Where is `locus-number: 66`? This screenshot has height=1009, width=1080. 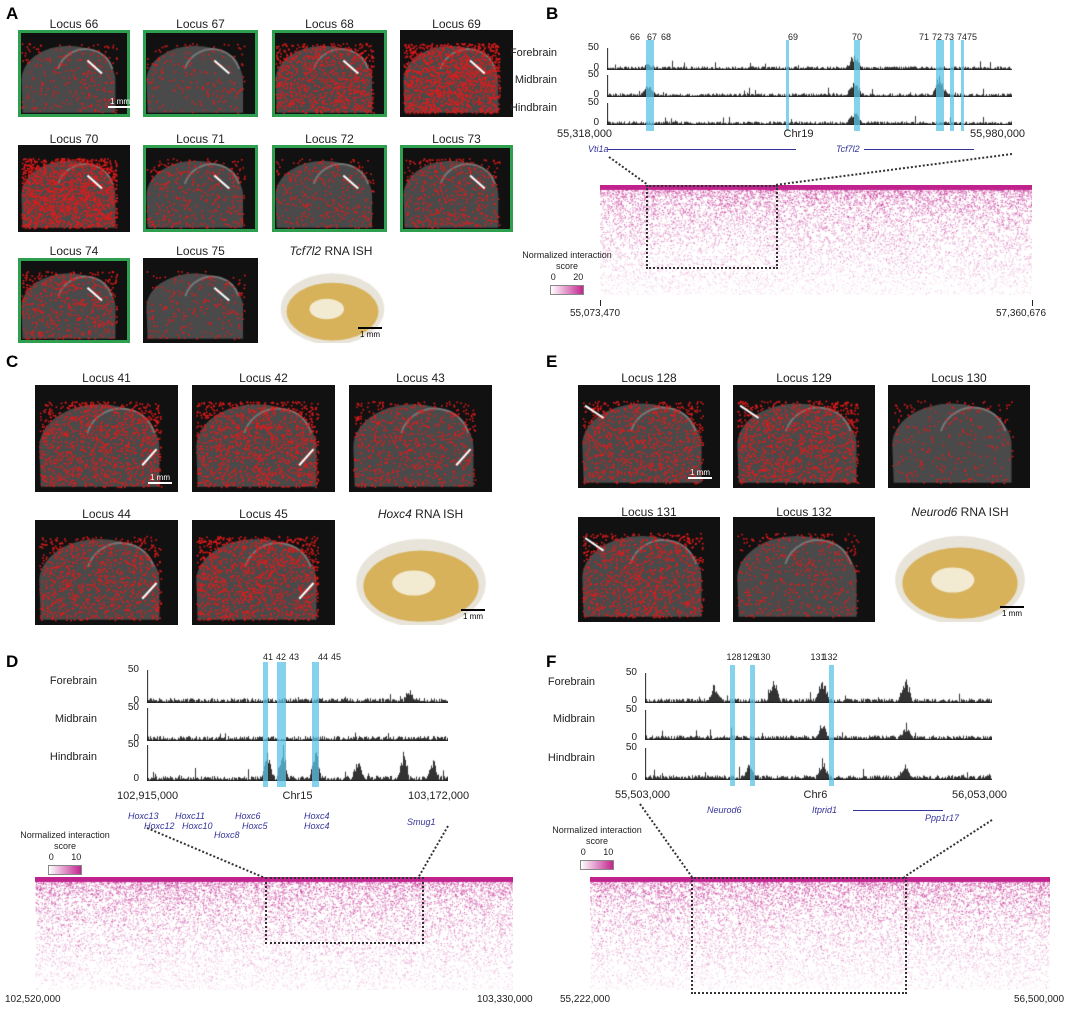 locus-number: 66 is located at coordinates (634, 37).